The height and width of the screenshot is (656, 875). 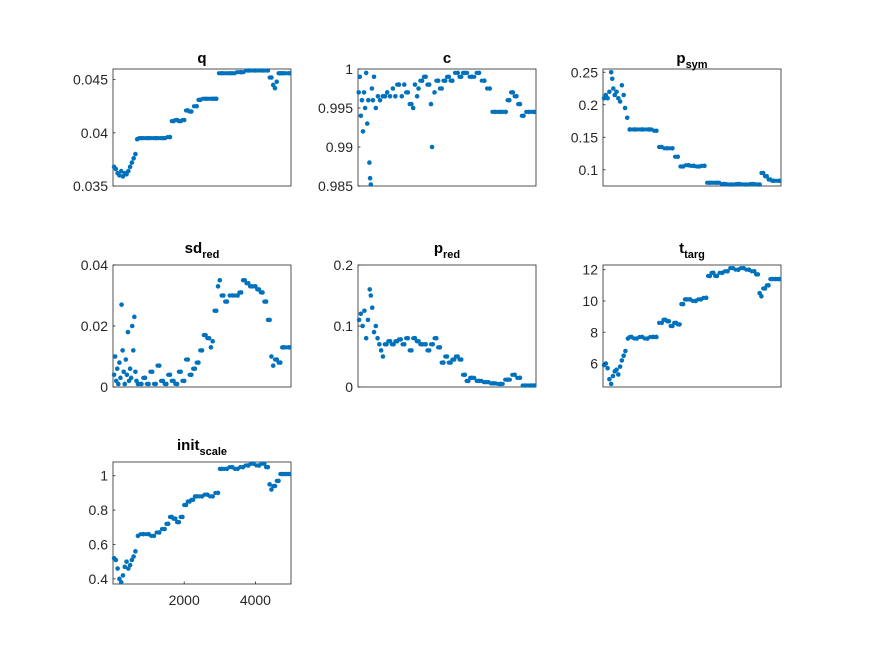 What do you see at coordinates (590, 270) in the screenshot?
I see `y-tick-label: 12` at bounding box center [590, 270].